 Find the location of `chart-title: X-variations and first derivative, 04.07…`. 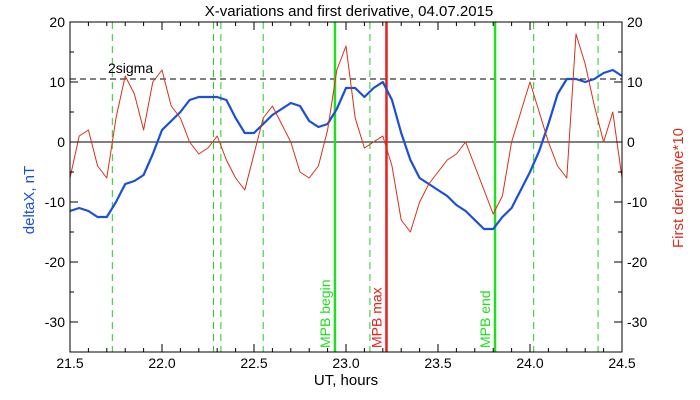

chart-title: X-variations and first derivative, 04.07… is located at coordinates (349, 11).